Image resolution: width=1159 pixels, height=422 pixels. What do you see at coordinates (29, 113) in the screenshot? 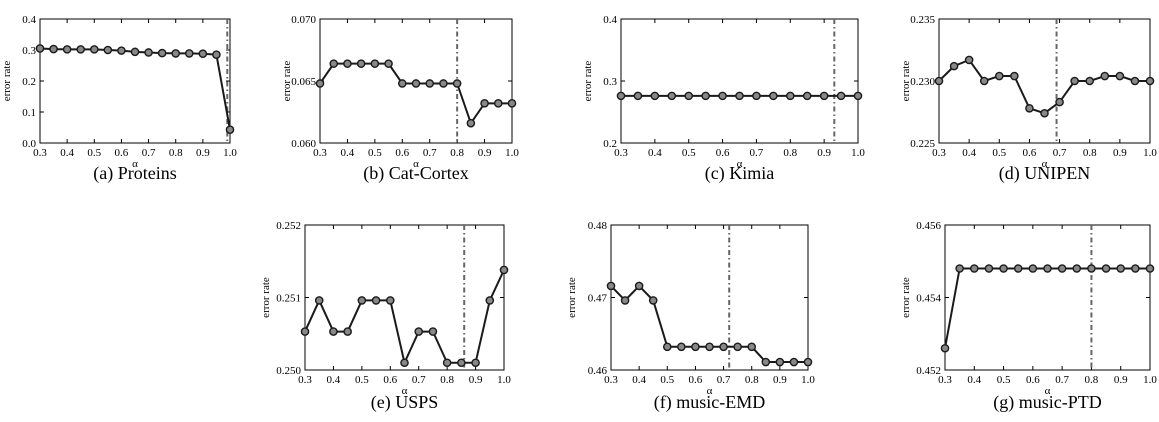
I see `y-tick-label: 0.1` at bounding box center [29, 113].